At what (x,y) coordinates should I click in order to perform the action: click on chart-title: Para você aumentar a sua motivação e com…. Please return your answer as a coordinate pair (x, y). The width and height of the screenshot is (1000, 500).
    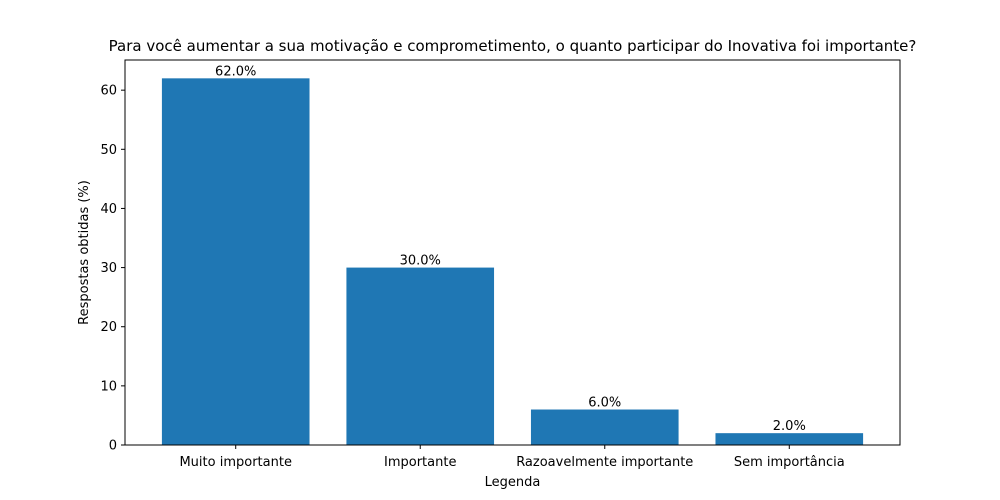
    Looking at the image, I should click on (513, 46).